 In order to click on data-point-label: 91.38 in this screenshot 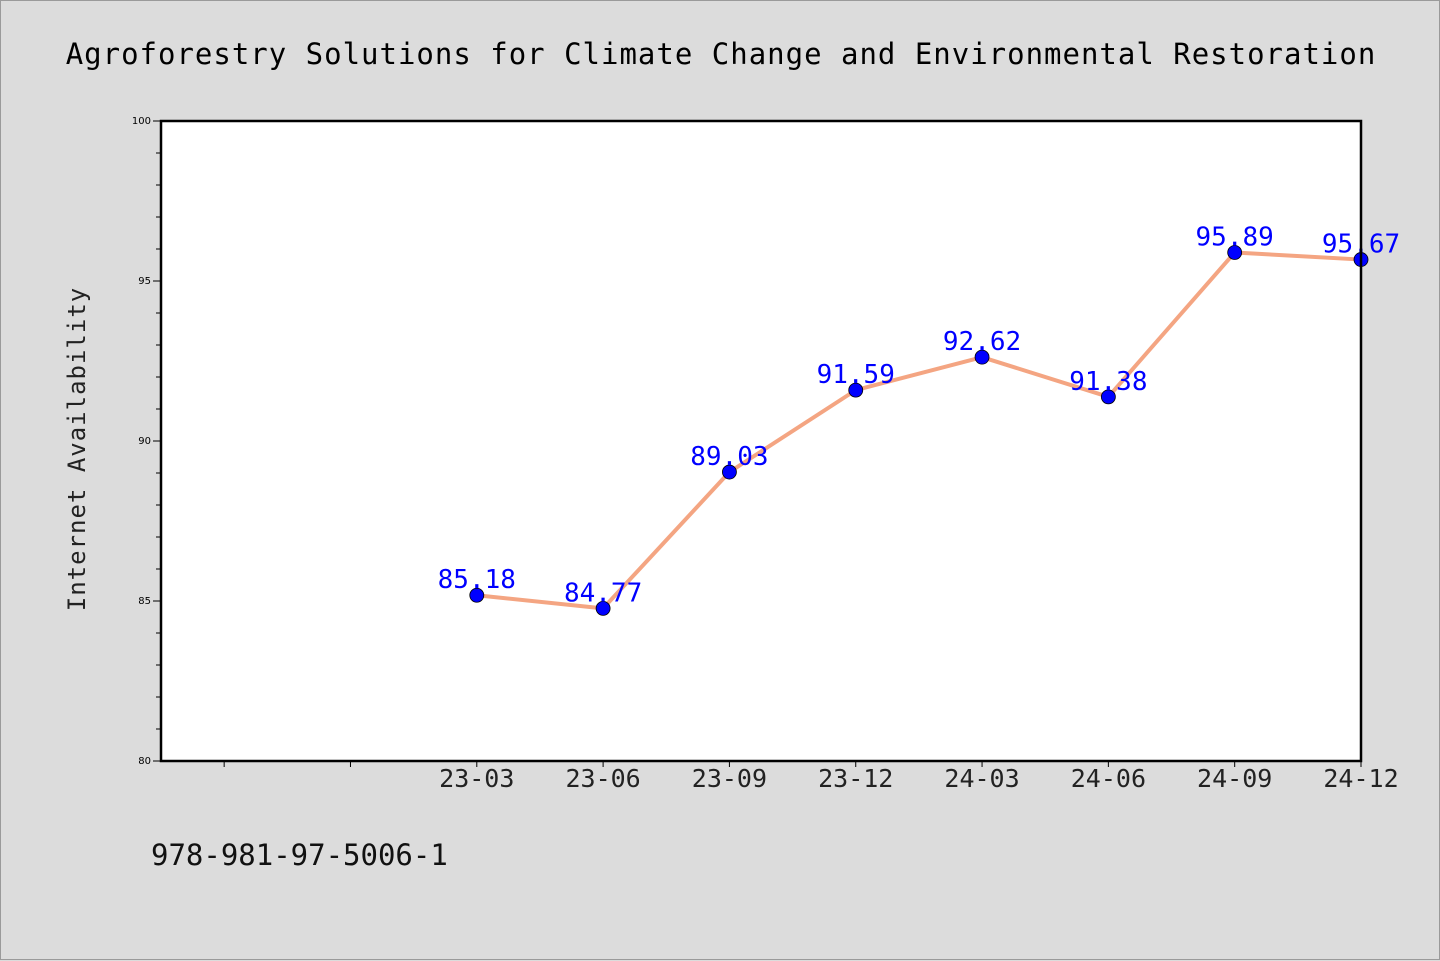, I will do `click(1108, 382)`.